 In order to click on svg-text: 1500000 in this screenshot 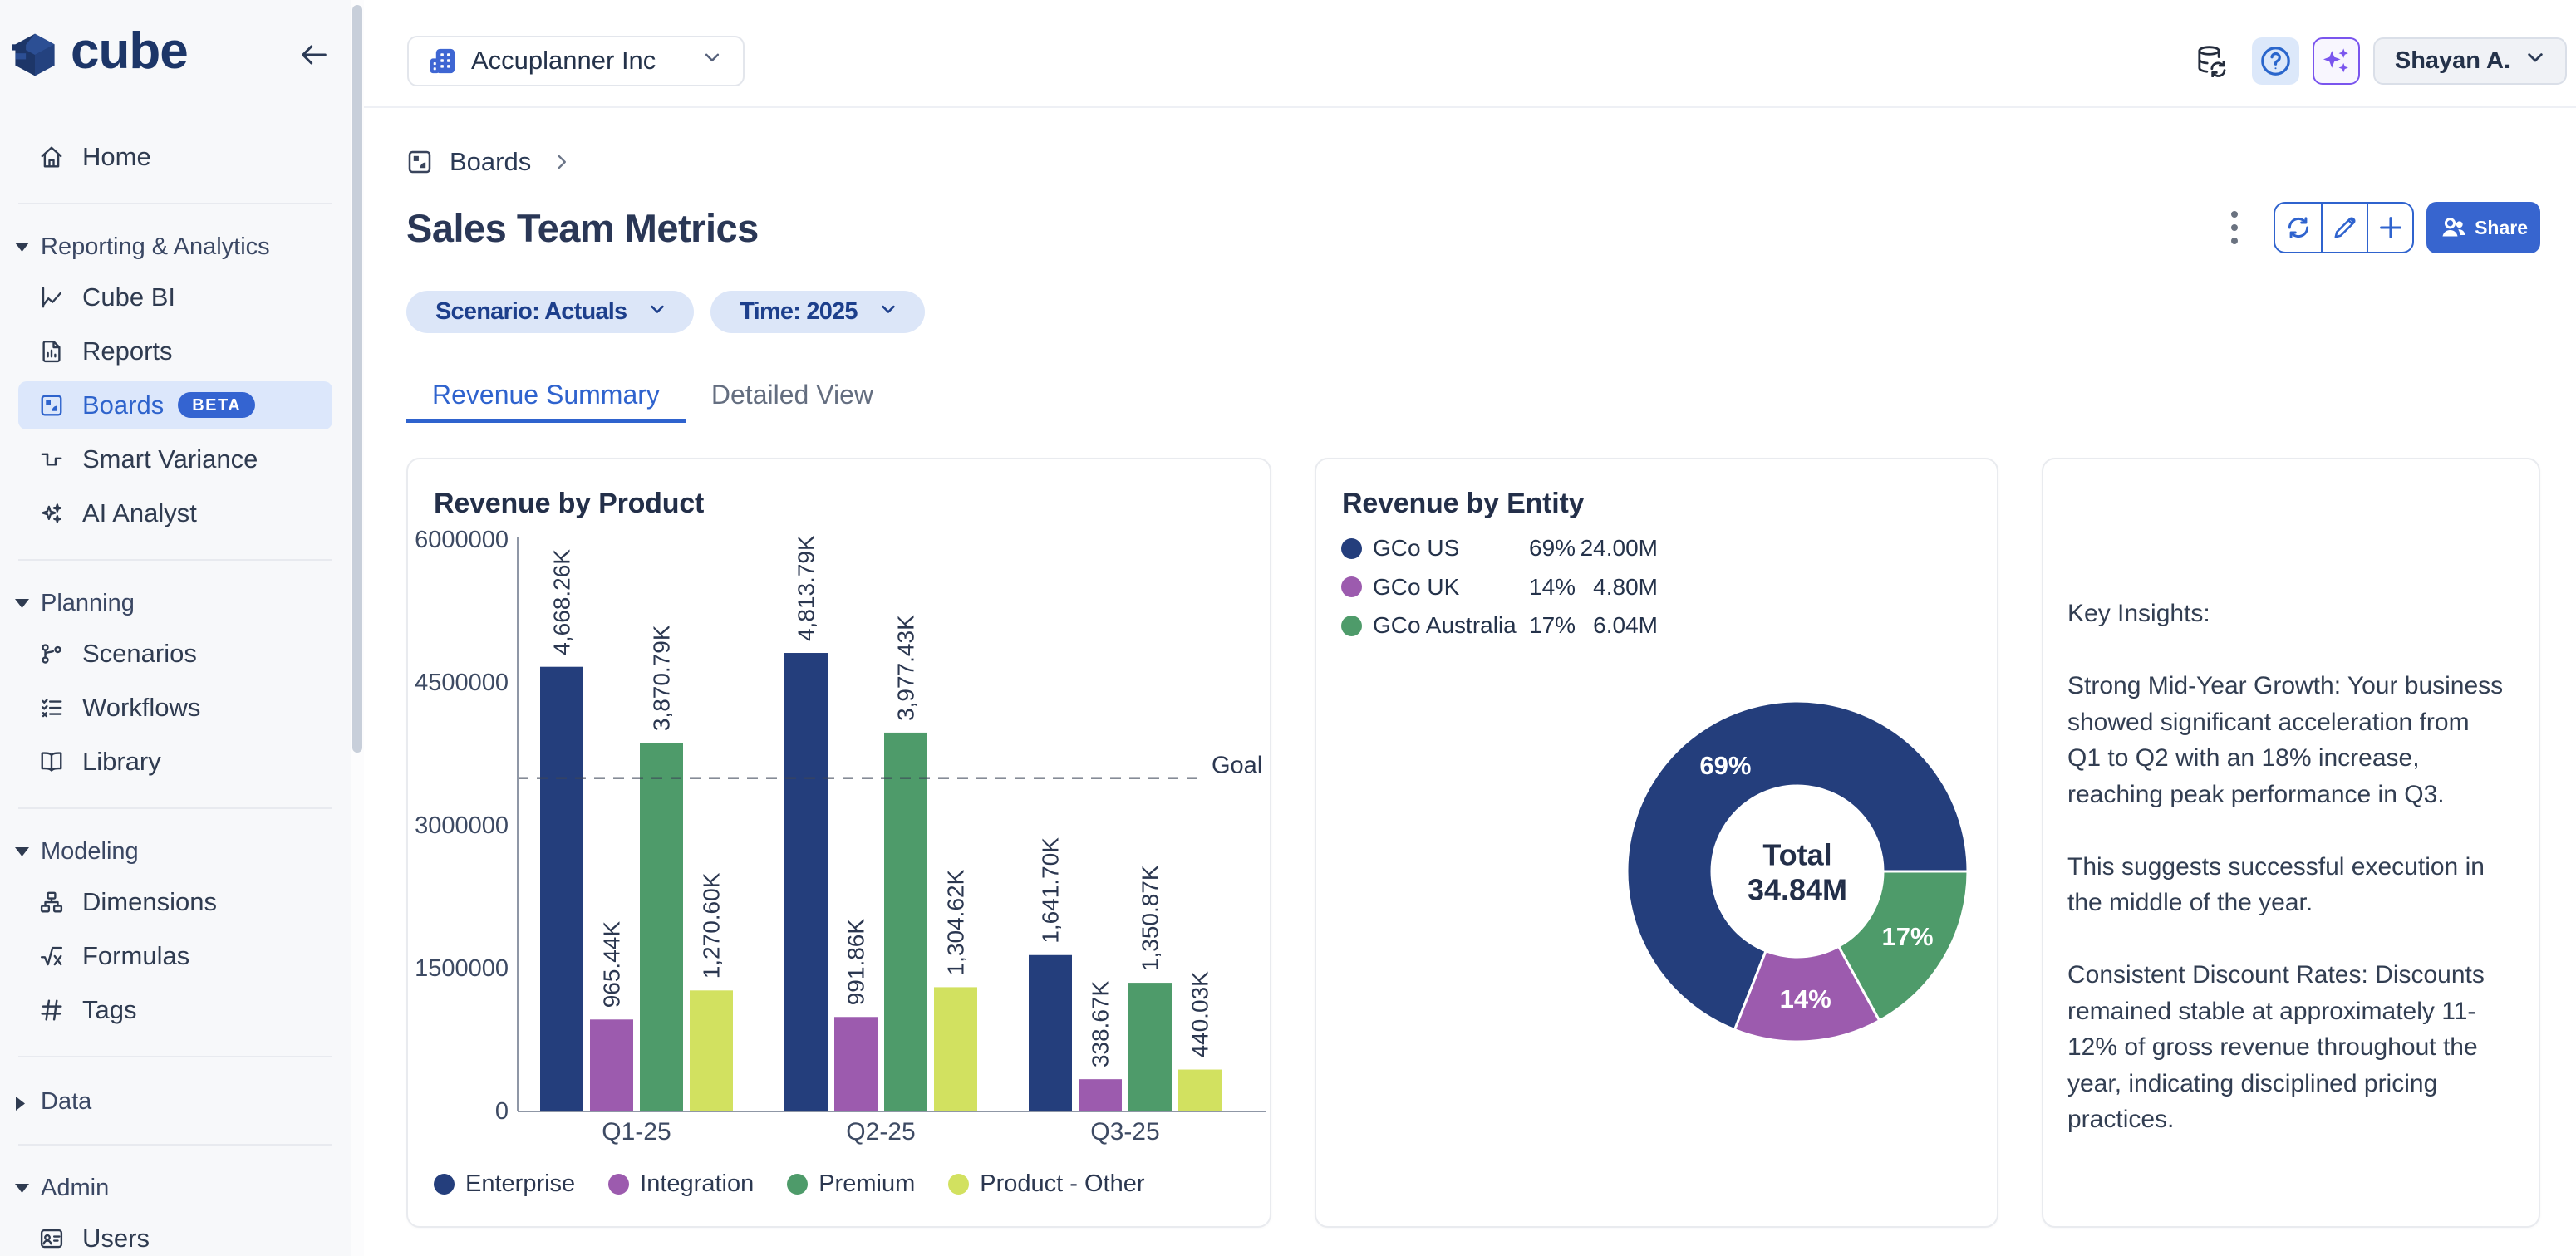, I will do `click(462, 968)`.